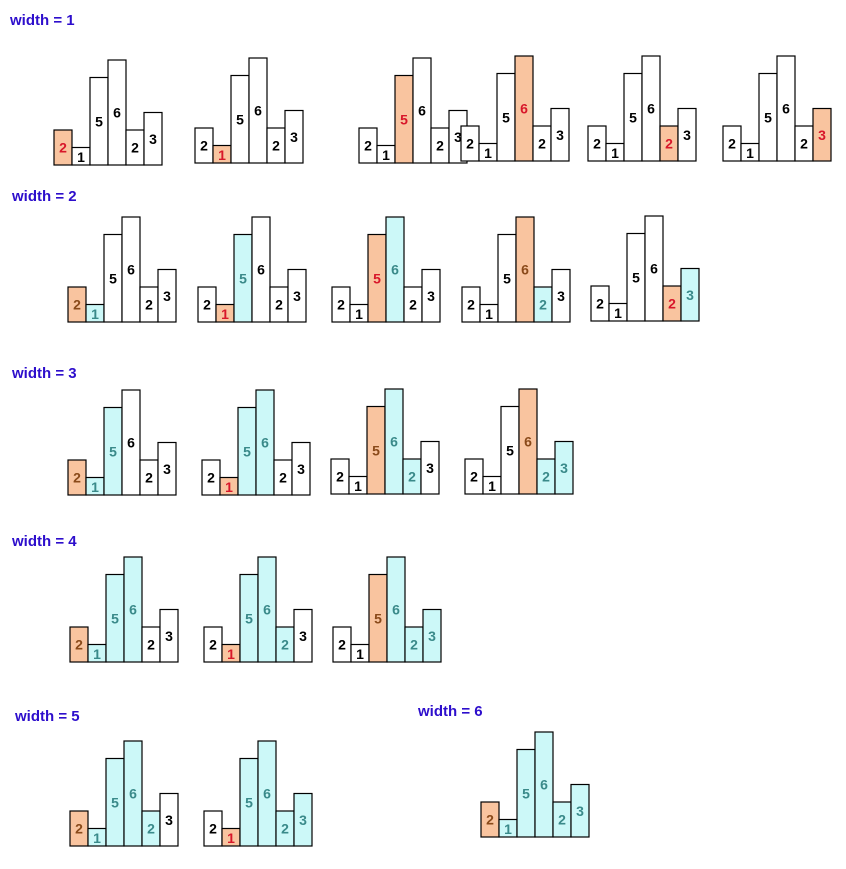 Image resolution: width=846 pixels, height=869 pixels. What do you see at coordinates (44, 196) in the screenshot?
I see `width-label: width = 2` at bounding box center [44, 196].